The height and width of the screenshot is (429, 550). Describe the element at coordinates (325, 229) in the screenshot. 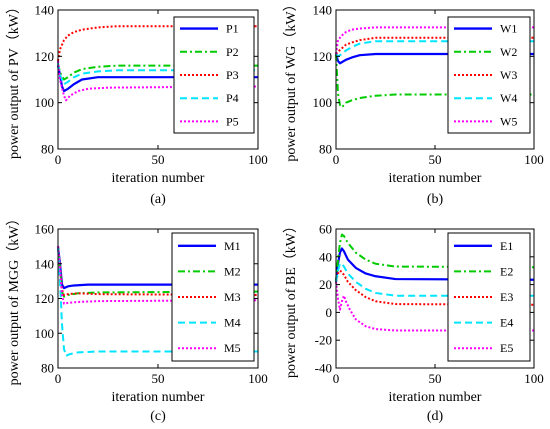

I see `y-tick-label: 60` at that location.